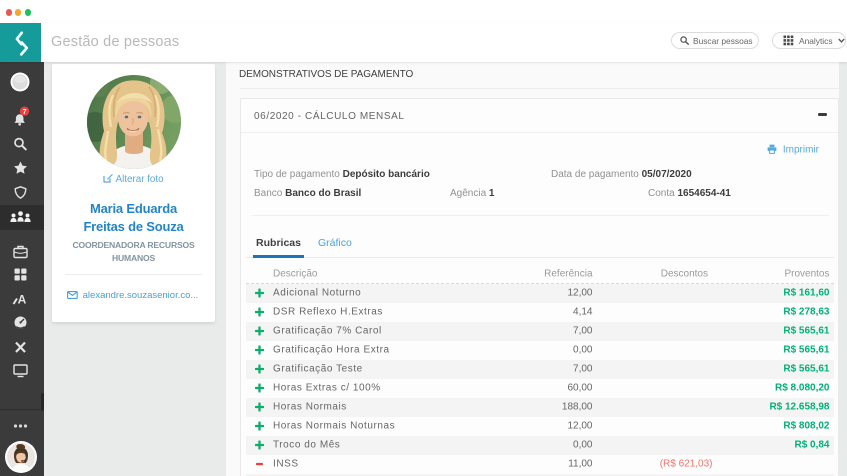 Image resolution: width=847 pixels, height=476 pixels. What do you see at coordinates (22, 300) in the screenshot?
I see `svg-text: A` at bounding box center [22, 300].